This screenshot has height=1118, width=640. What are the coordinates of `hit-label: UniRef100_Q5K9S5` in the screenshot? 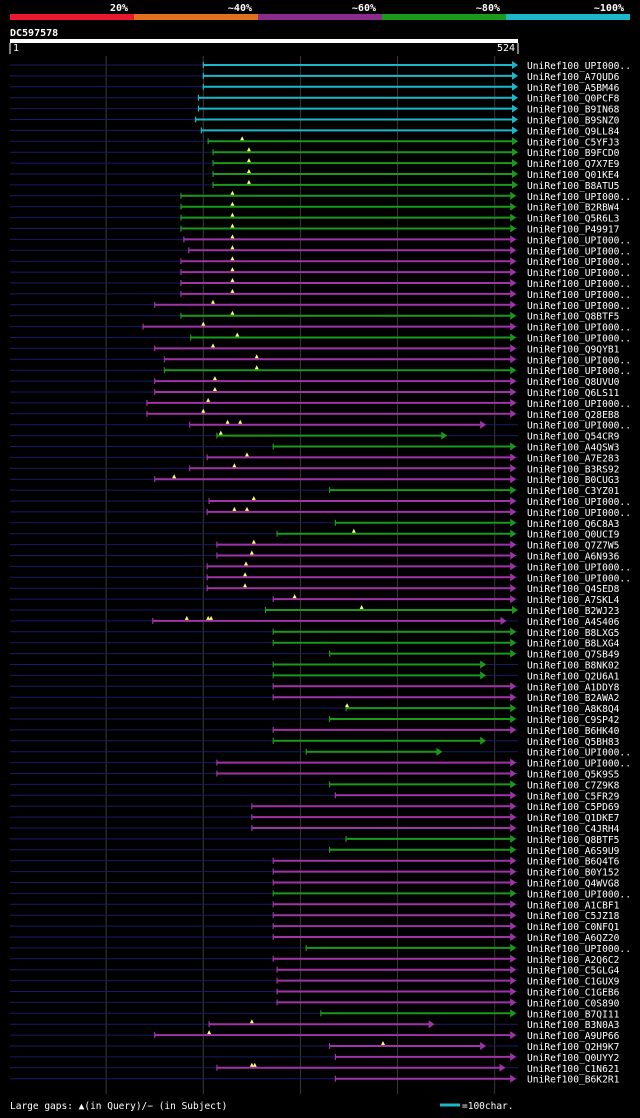 It's located at (573, 775).